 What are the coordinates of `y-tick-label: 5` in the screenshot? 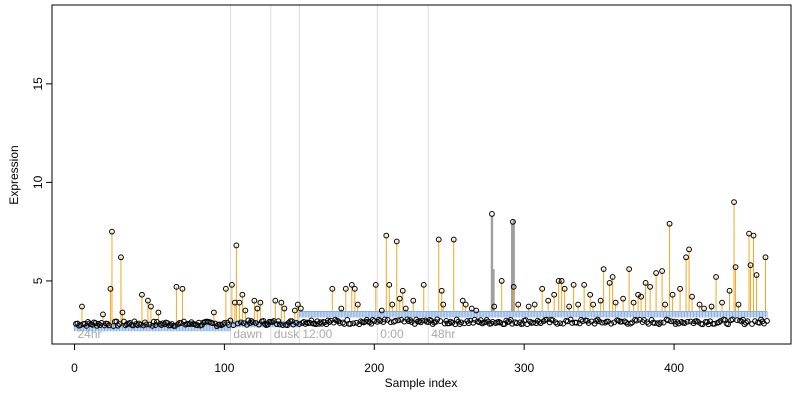 It's located at (38, 280).